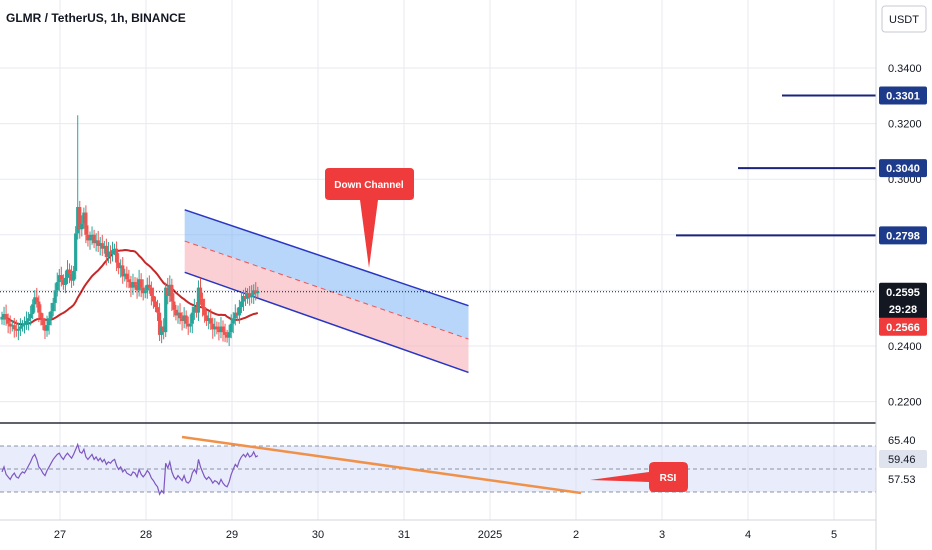 This screenshot has height=550, width=932. Describe the element at coordinates (905, 403) in the screenshot. I see `price-tick-label: 0.2200` at that location.